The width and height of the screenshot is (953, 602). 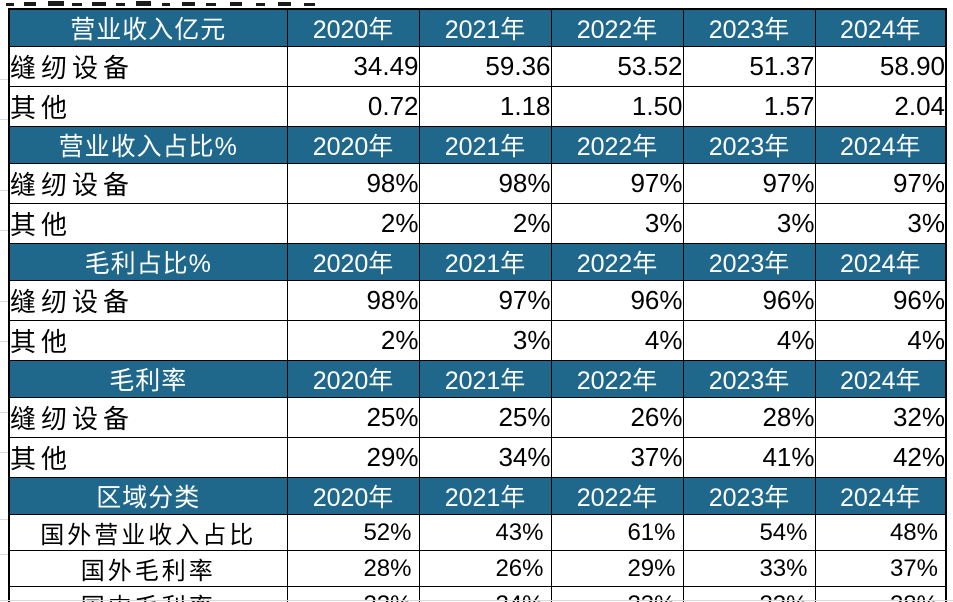 I want to click on clipped-title-fragments, so click(x=170, y=3).